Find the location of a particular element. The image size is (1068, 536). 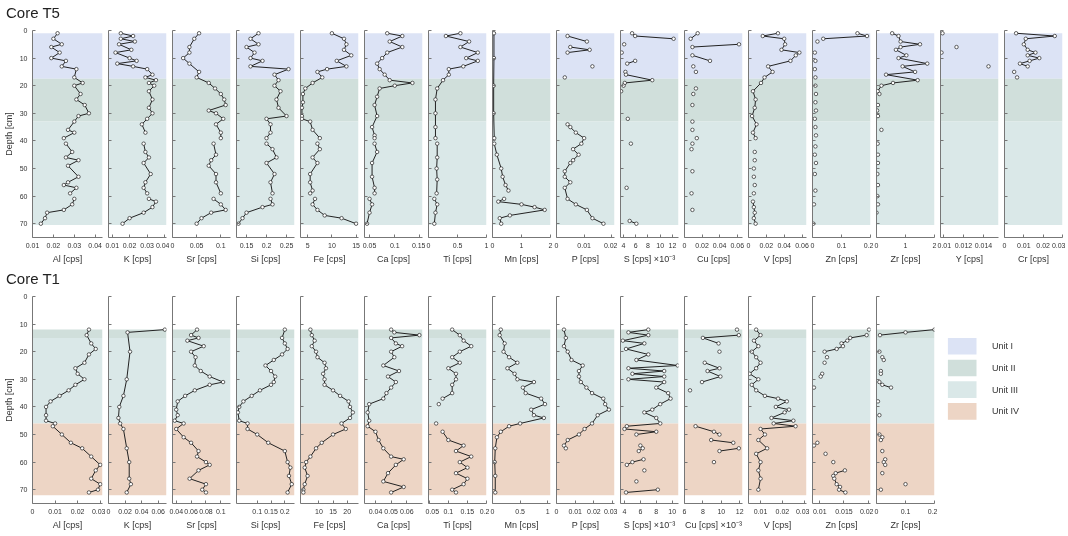

x-axis-title: Ti [cps] is located at coordinates (457, 524).